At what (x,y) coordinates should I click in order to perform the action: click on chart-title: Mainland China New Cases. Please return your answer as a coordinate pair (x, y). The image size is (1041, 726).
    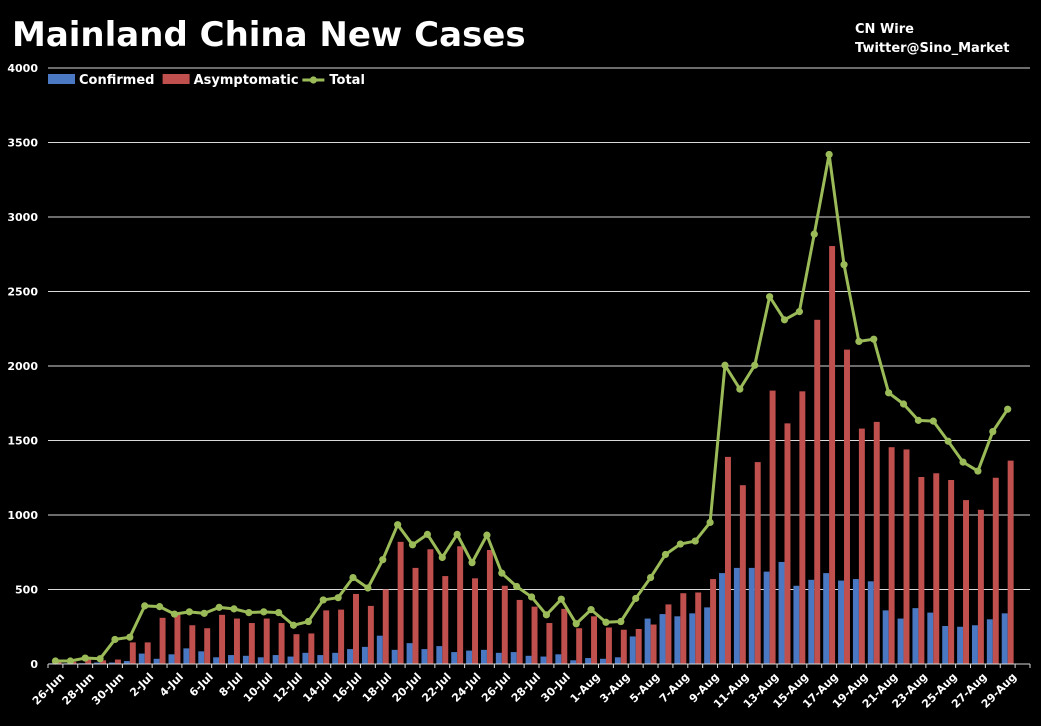
    Looking at the image, I should click on (269, 35).